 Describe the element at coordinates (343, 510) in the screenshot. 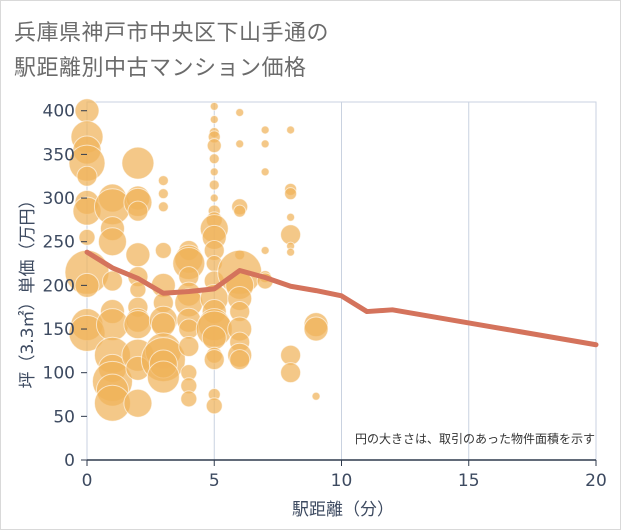

I see `x-axis-label: 駅距離（分）` at that location.